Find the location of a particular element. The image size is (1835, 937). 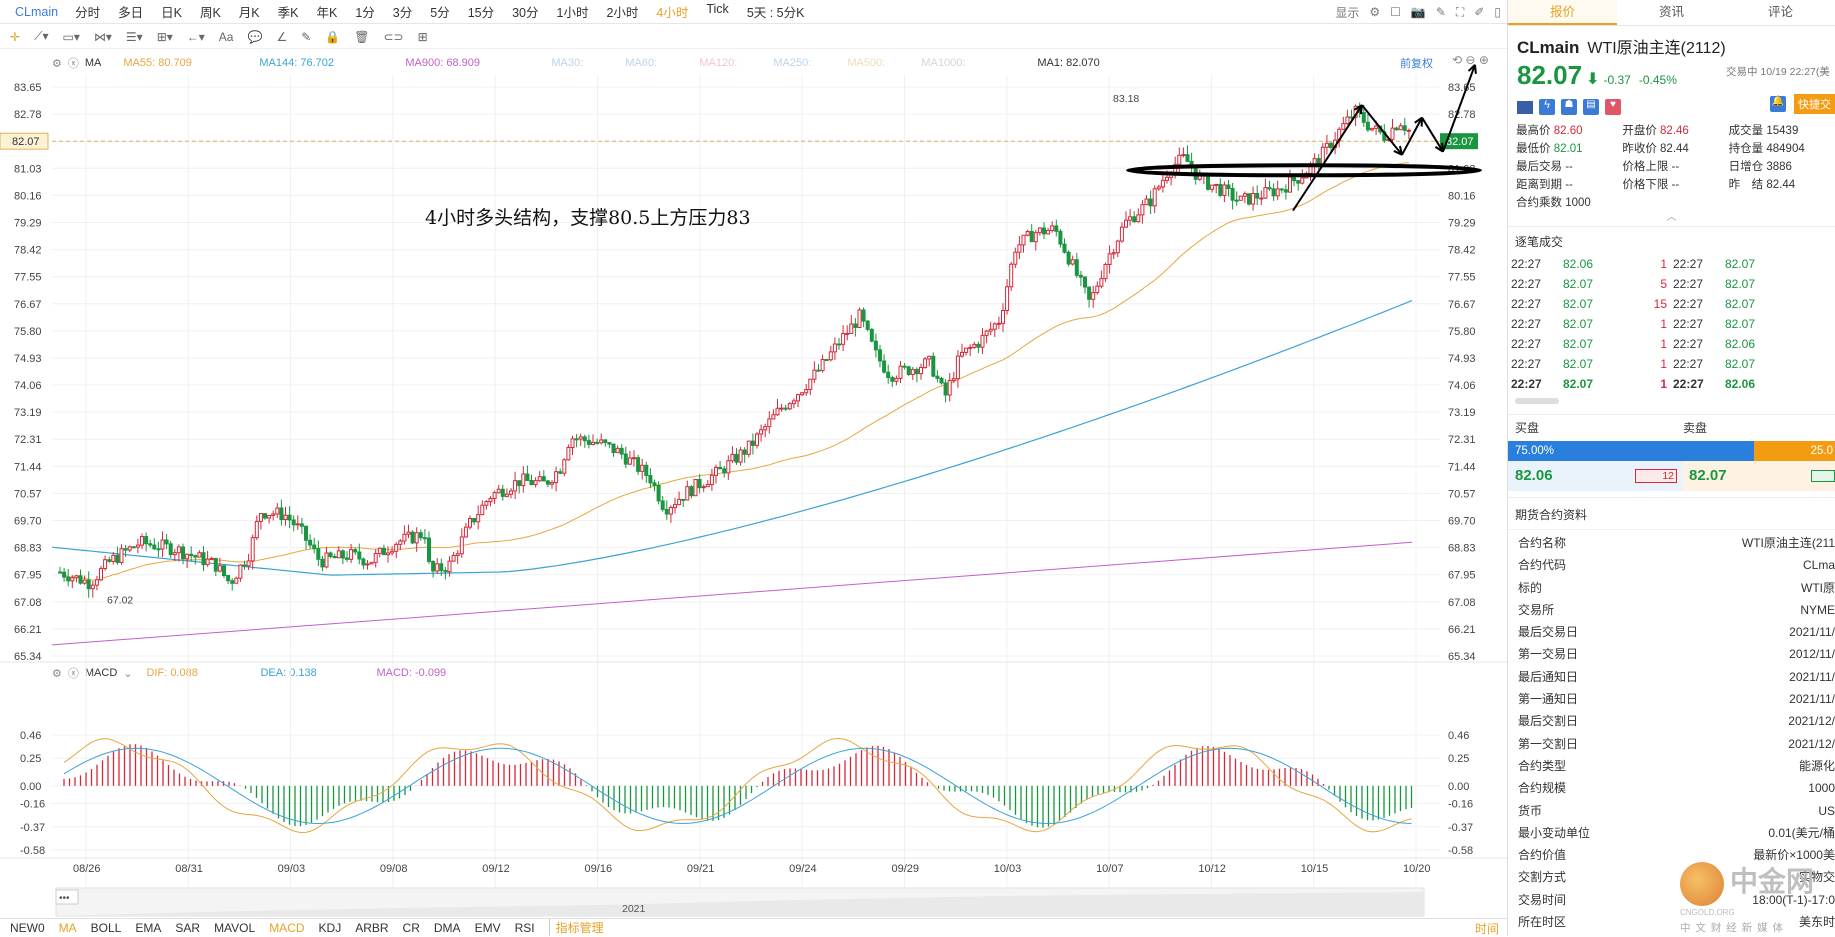

macd-name: MACD is located at coordinates (101, 673).